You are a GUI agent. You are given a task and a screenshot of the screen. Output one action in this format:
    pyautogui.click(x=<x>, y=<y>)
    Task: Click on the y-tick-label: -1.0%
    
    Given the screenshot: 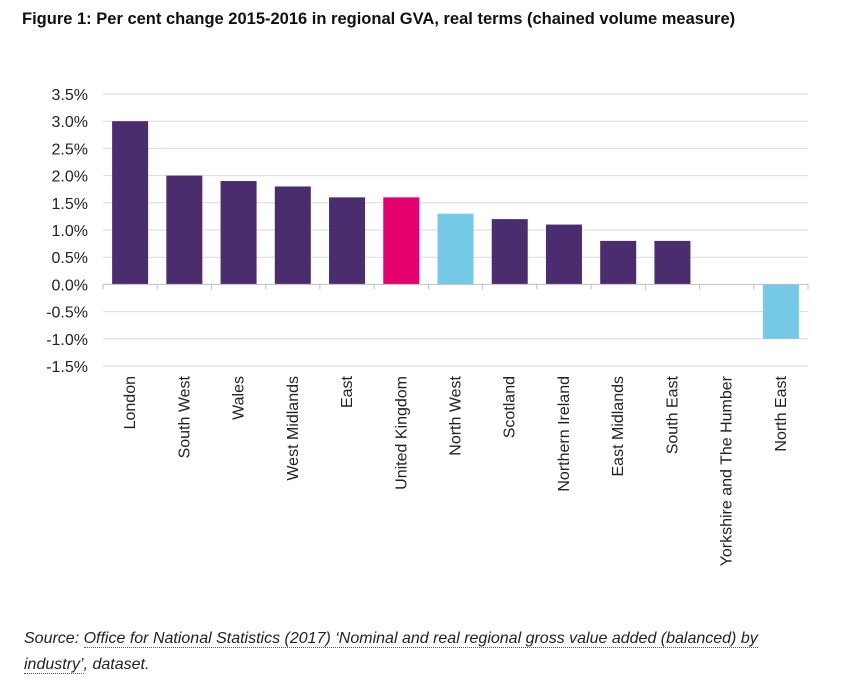 What is the action you would take?
    pyautogui.click(x=67, y=340)
    